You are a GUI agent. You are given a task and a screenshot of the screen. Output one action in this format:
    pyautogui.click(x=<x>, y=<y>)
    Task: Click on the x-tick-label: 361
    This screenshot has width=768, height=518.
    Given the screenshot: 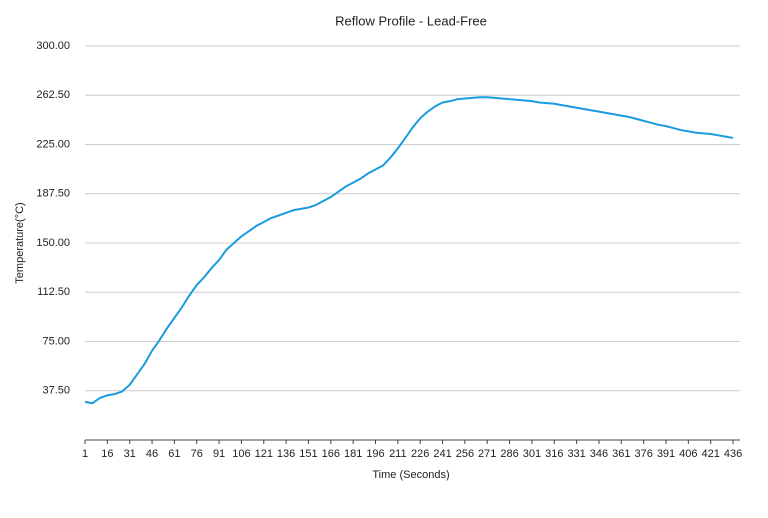 What is the action you would take?
    pyautogui.click(x=621, y=454)
    